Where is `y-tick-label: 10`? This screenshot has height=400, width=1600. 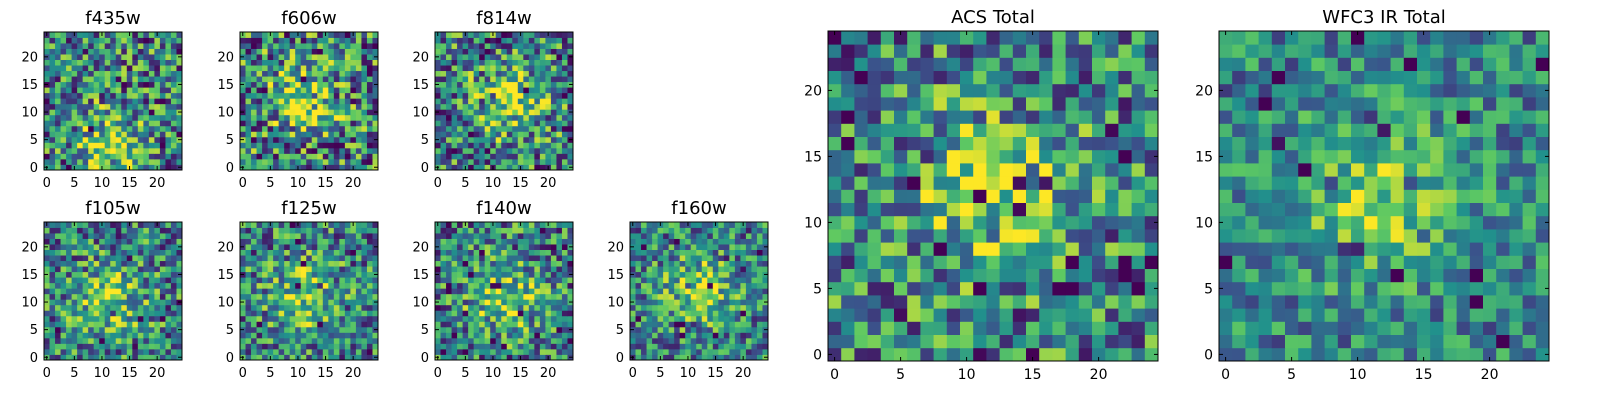
y-tick-label: 10 is located at coordinates (420, 303).